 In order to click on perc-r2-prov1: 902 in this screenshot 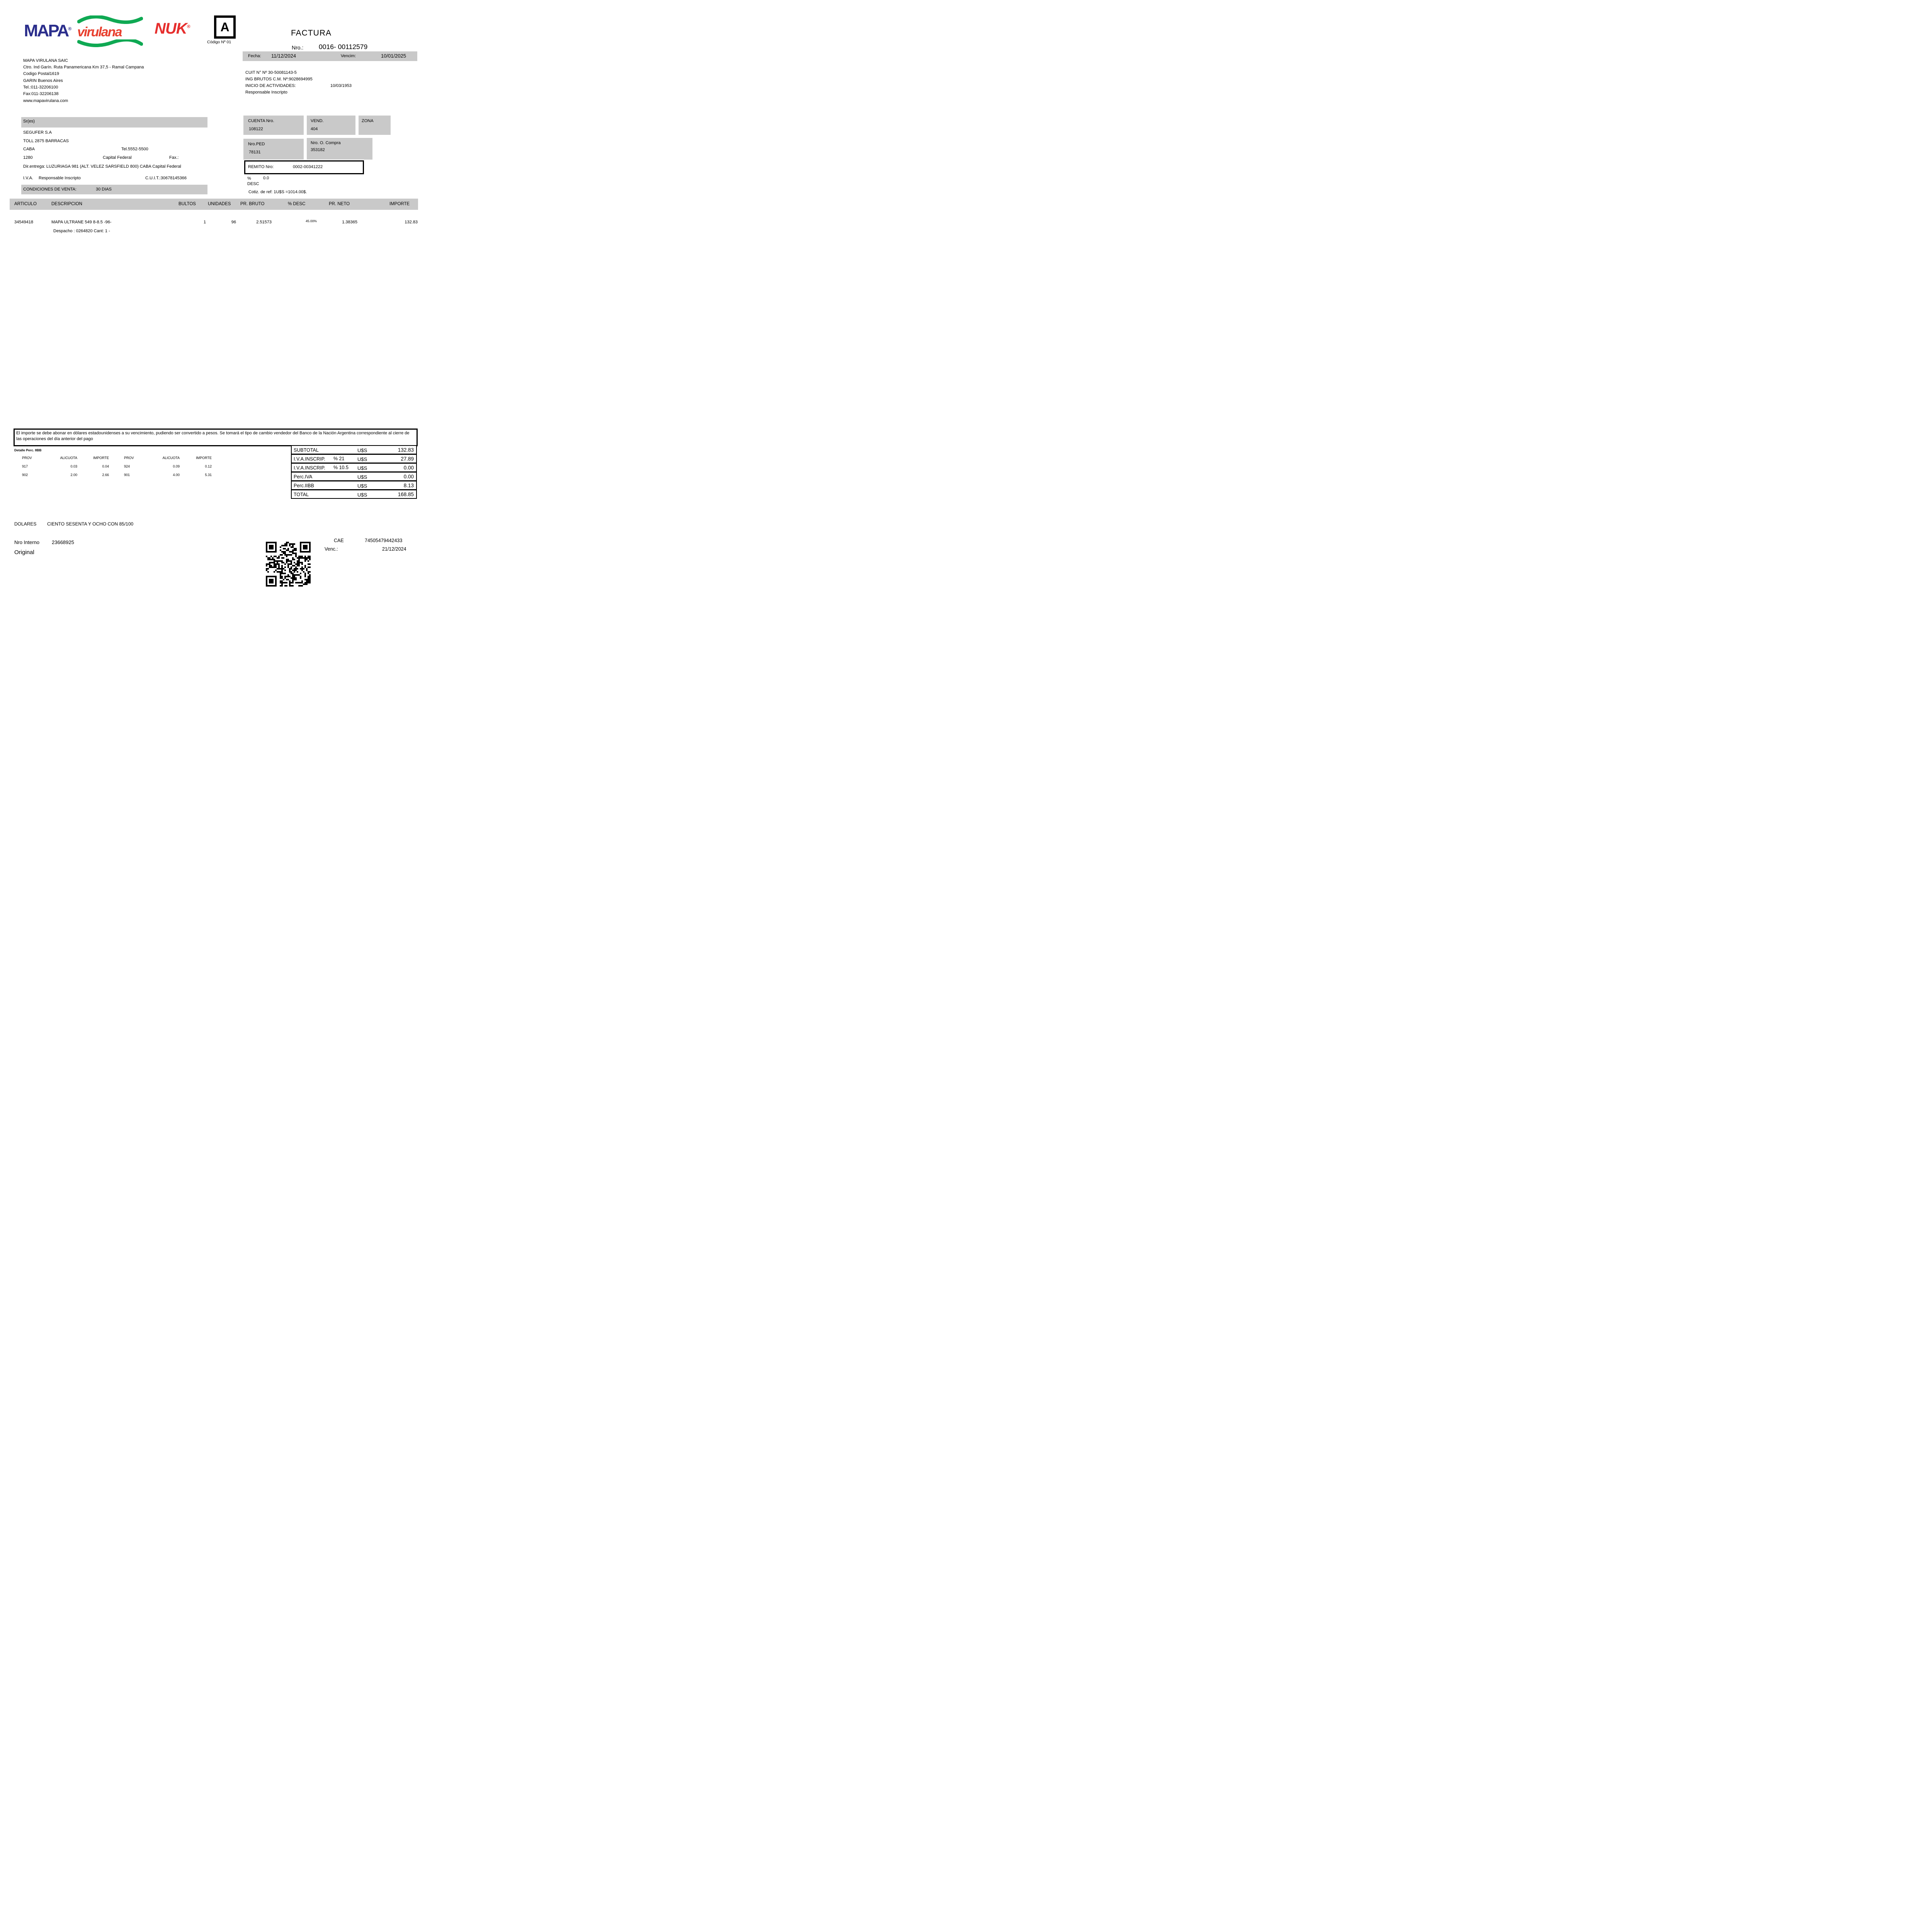, I will do `click(25, 475)`.